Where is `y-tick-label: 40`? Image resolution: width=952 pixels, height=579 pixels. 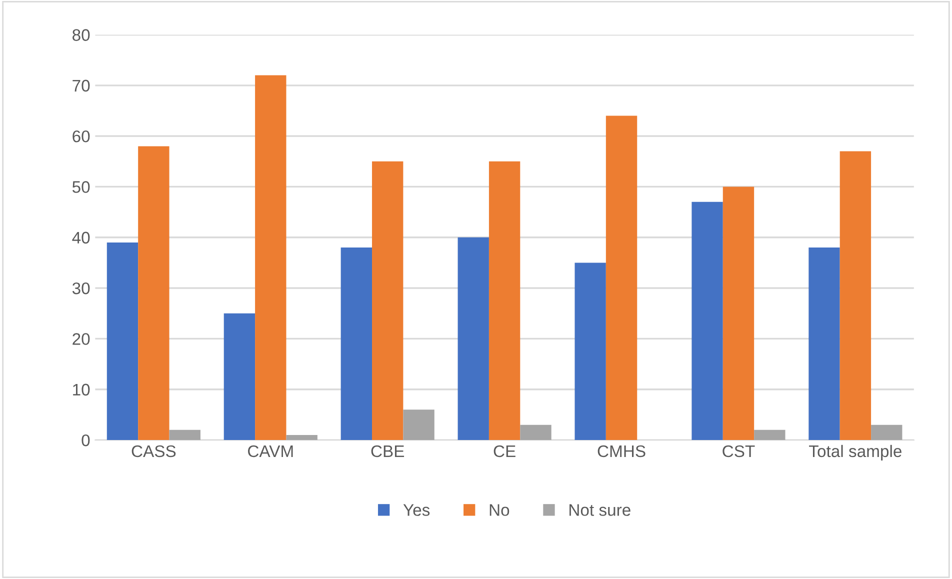 y-tick-label: 40 is located at coordinates (81, 238).